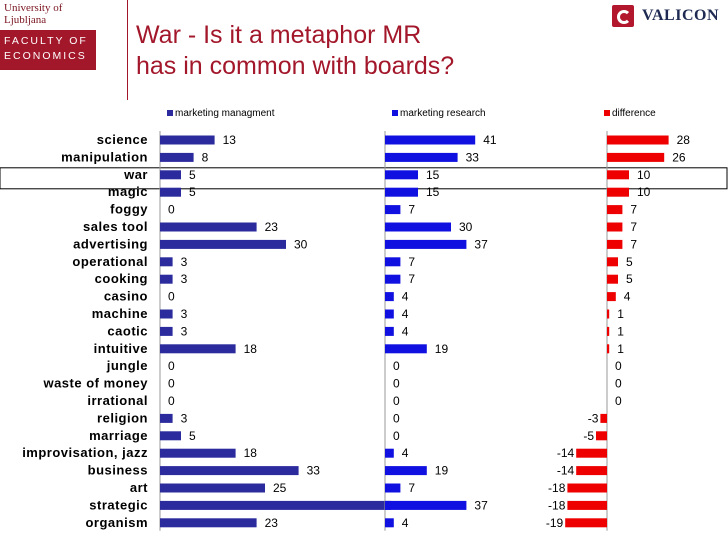 The image size is (728, 546). What do you see at coordinates (629, 262) in the screenshot?
I see `value-label-difference-operational: 5` at bounding box center [629, 262].